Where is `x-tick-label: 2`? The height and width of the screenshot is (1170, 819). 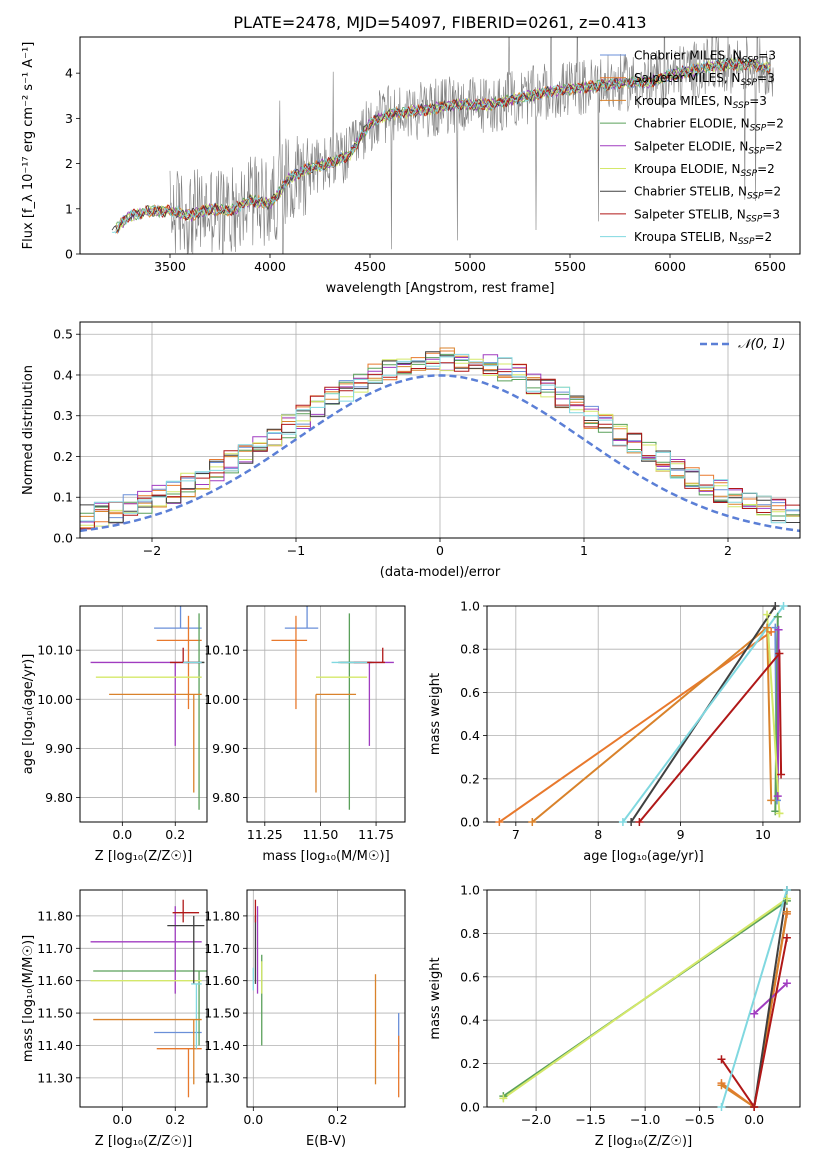
x-tick-label: 2 is located at coordinates (728, 550).